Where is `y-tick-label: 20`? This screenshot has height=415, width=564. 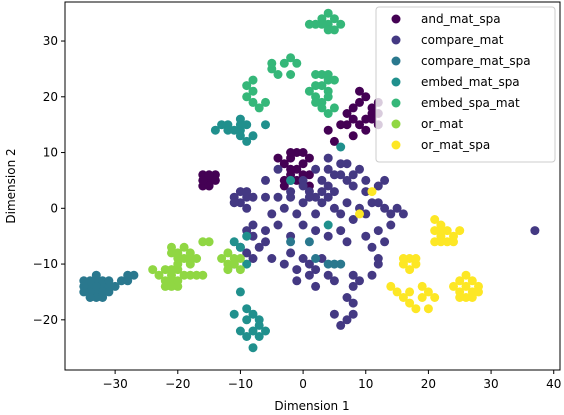 y-tick-label: 20 is located at coordinates (50, 97).